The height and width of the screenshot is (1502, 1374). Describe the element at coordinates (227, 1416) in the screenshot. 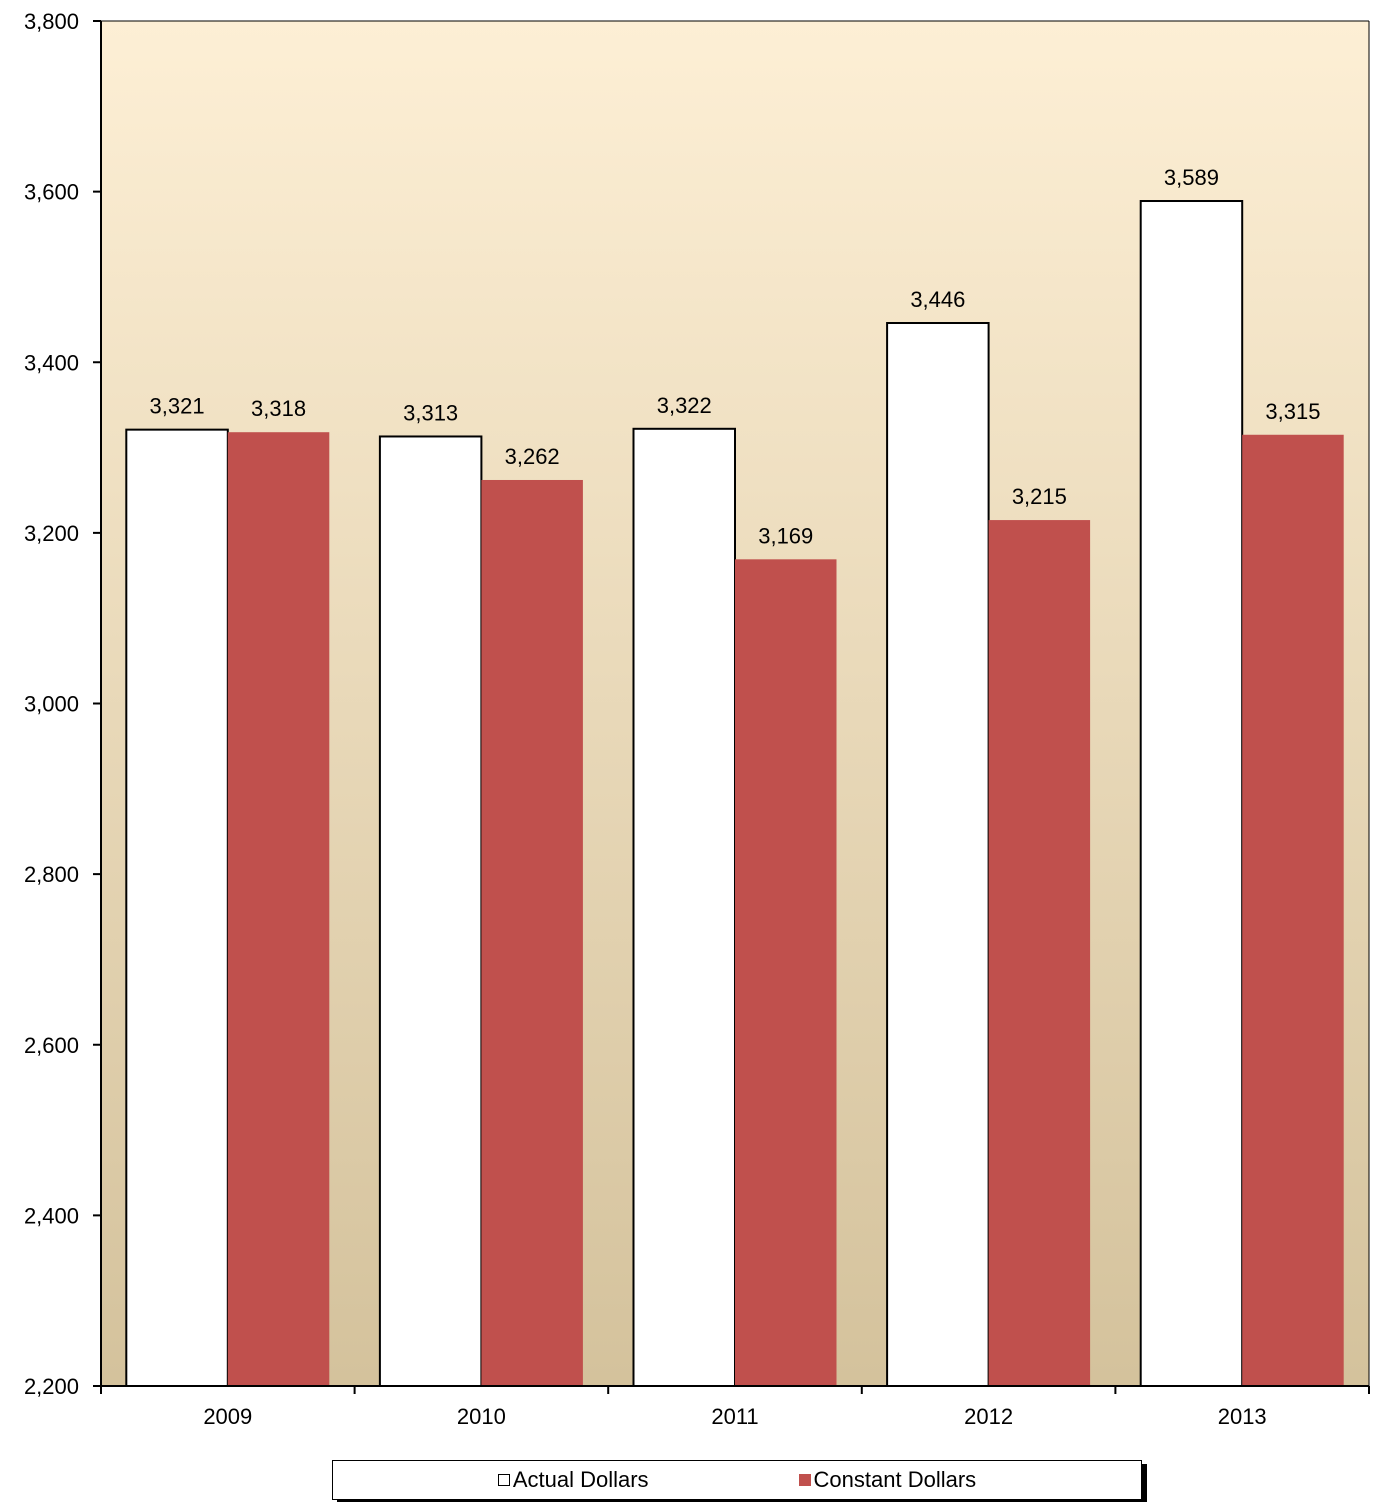

I see `x-tick-label-2009: 2009` at that location.